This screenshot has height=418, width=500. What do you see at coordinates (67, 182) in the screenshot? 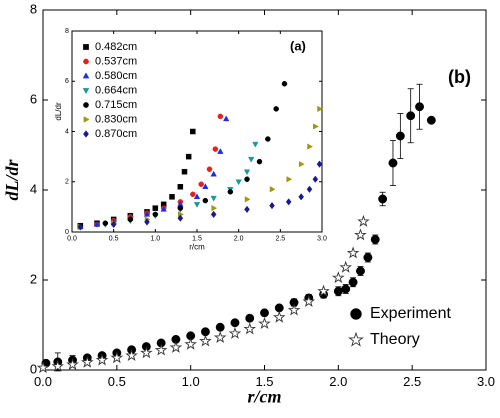
I see `y-tick-label: 2` at bounding box center [67, 182].